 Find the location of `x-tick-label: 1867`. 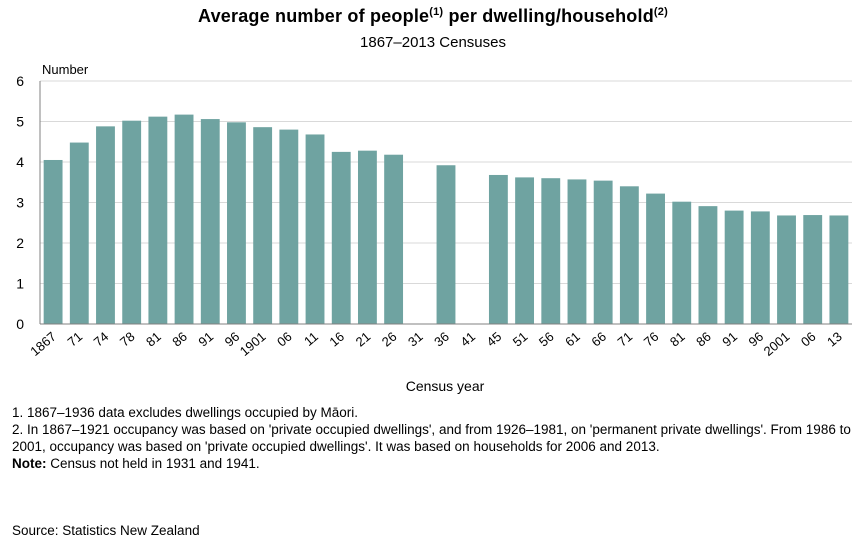

x-tick-label: 1867 is located at coordinates (43, 344).